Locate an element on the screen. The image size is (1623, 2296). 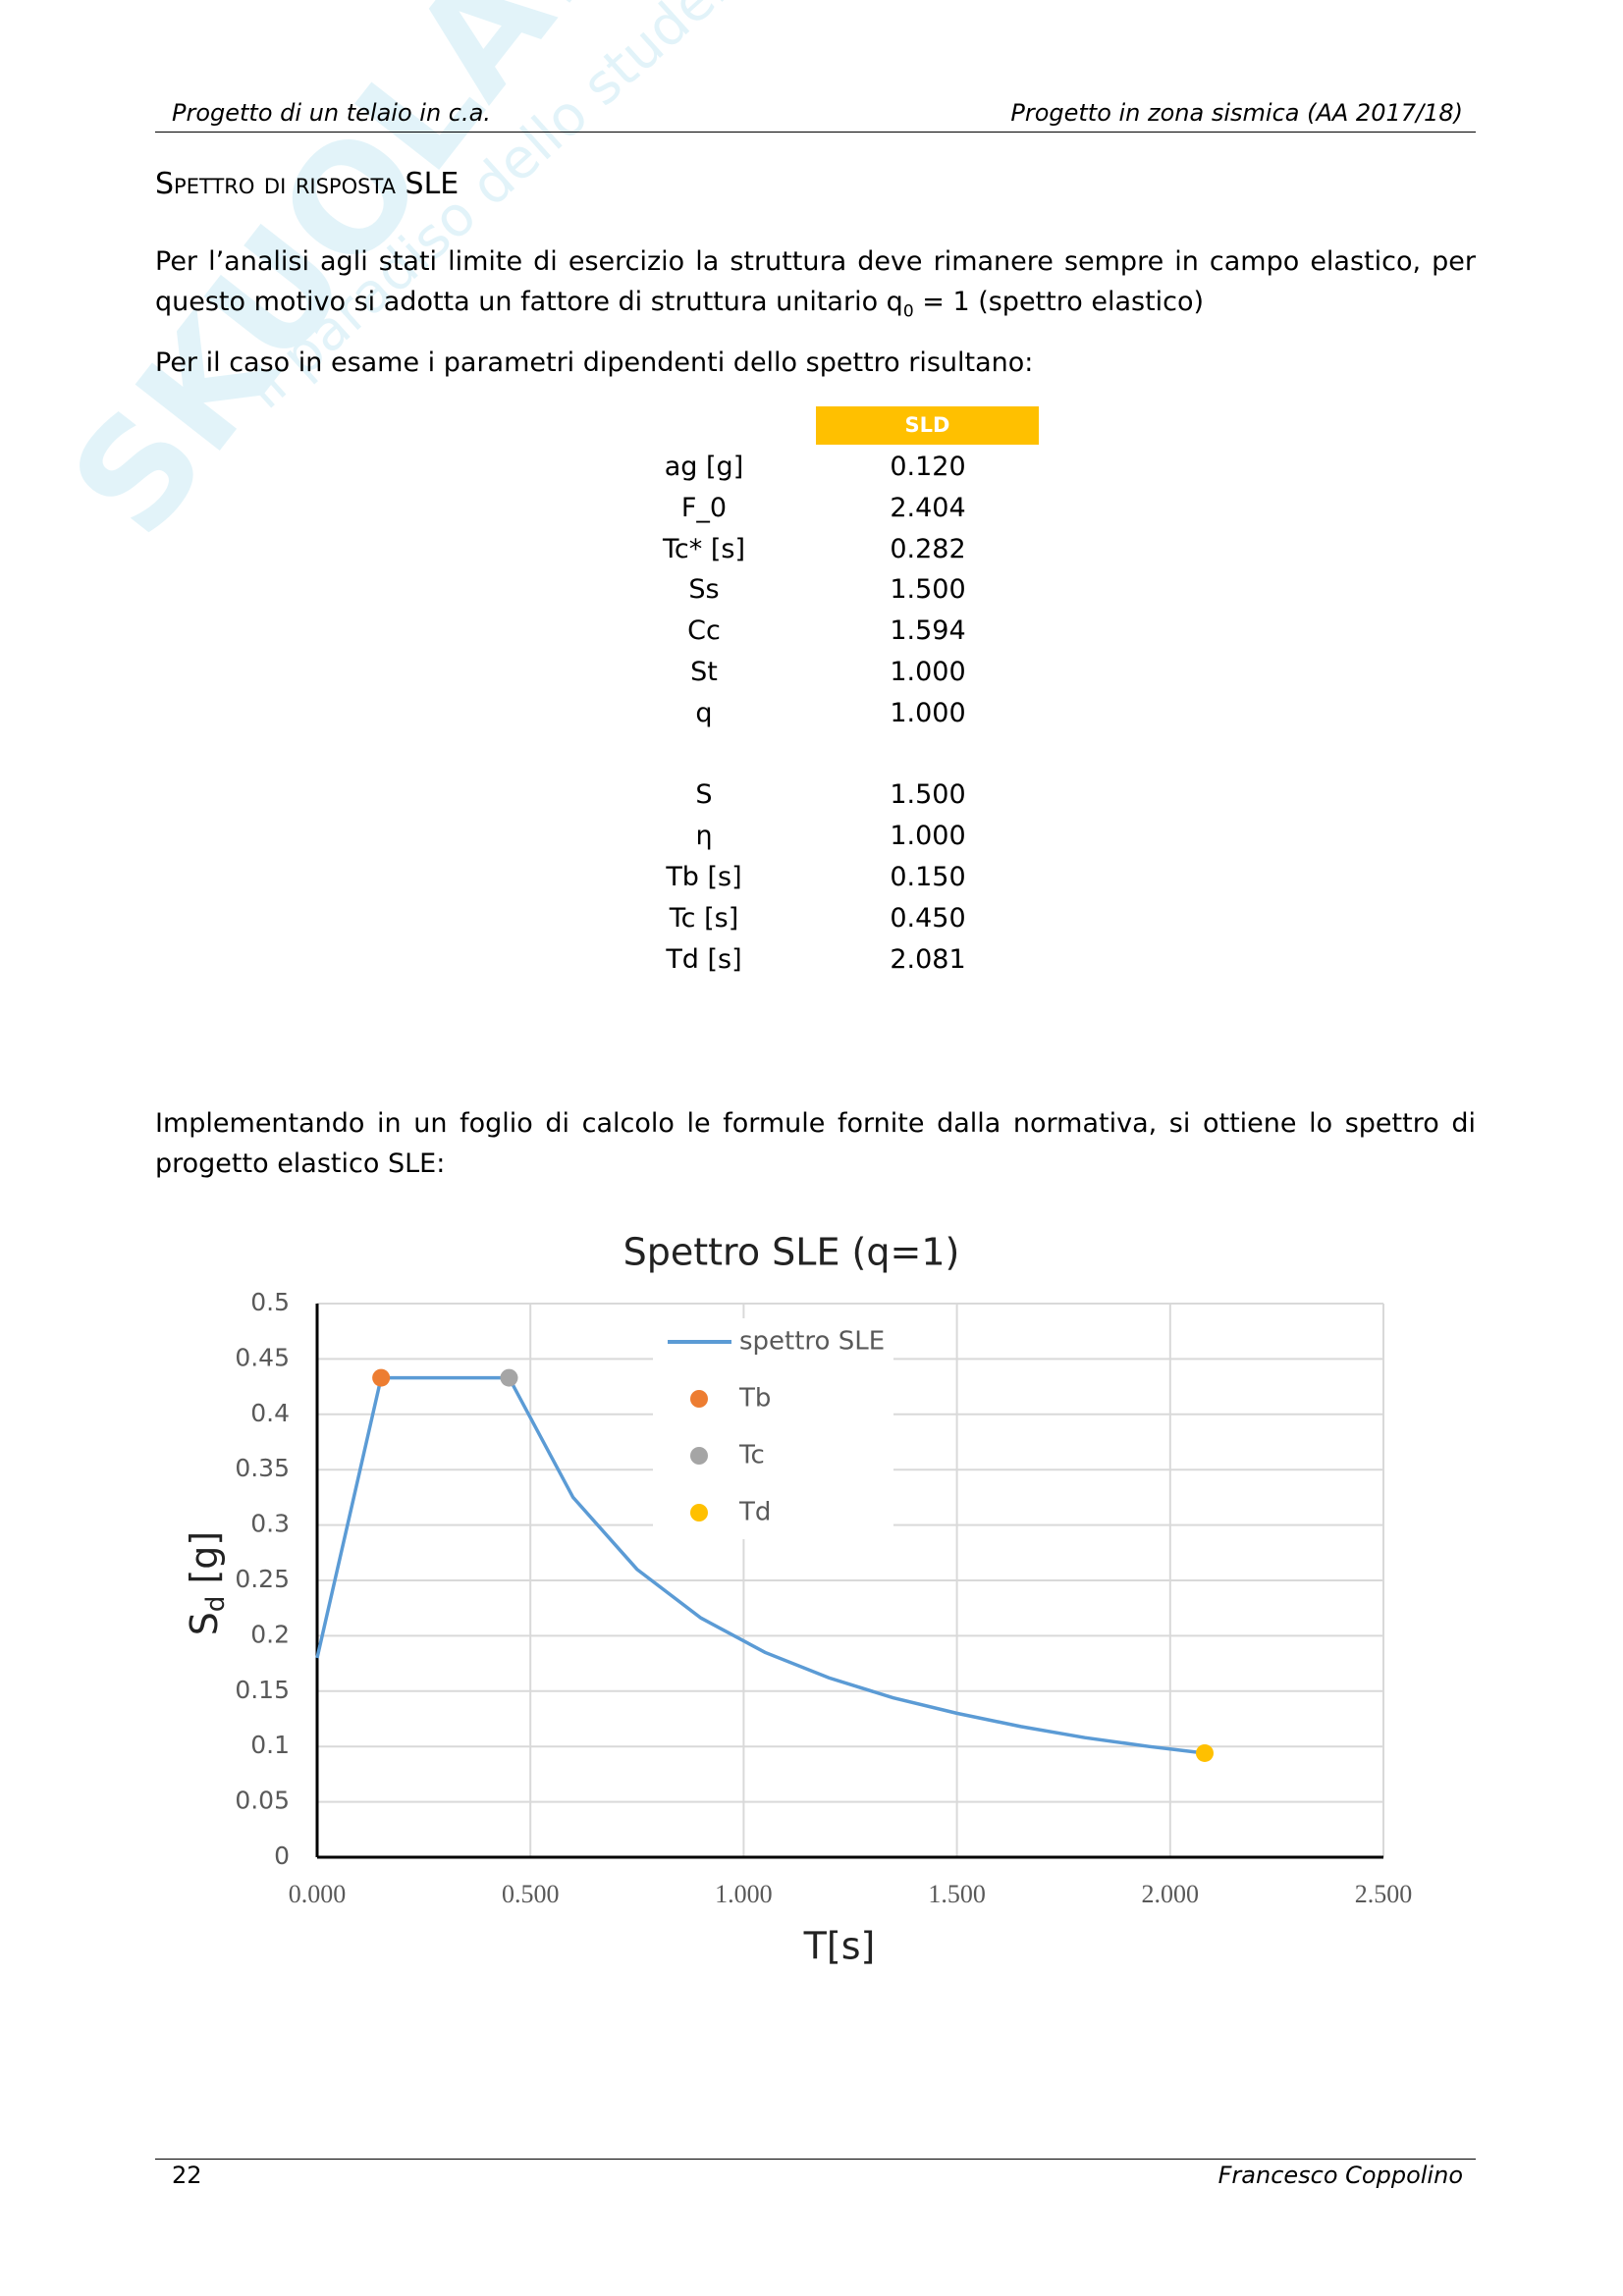
y-axis-title-sub: d is located at coordinates (216, 1605).